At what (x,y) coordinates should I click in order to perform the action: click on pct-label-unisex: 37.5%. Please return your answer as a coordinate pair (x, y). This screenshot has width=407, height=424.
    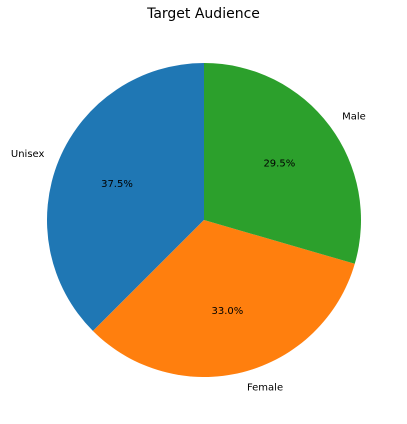
    Looking at the image, I should click on (117, 184).